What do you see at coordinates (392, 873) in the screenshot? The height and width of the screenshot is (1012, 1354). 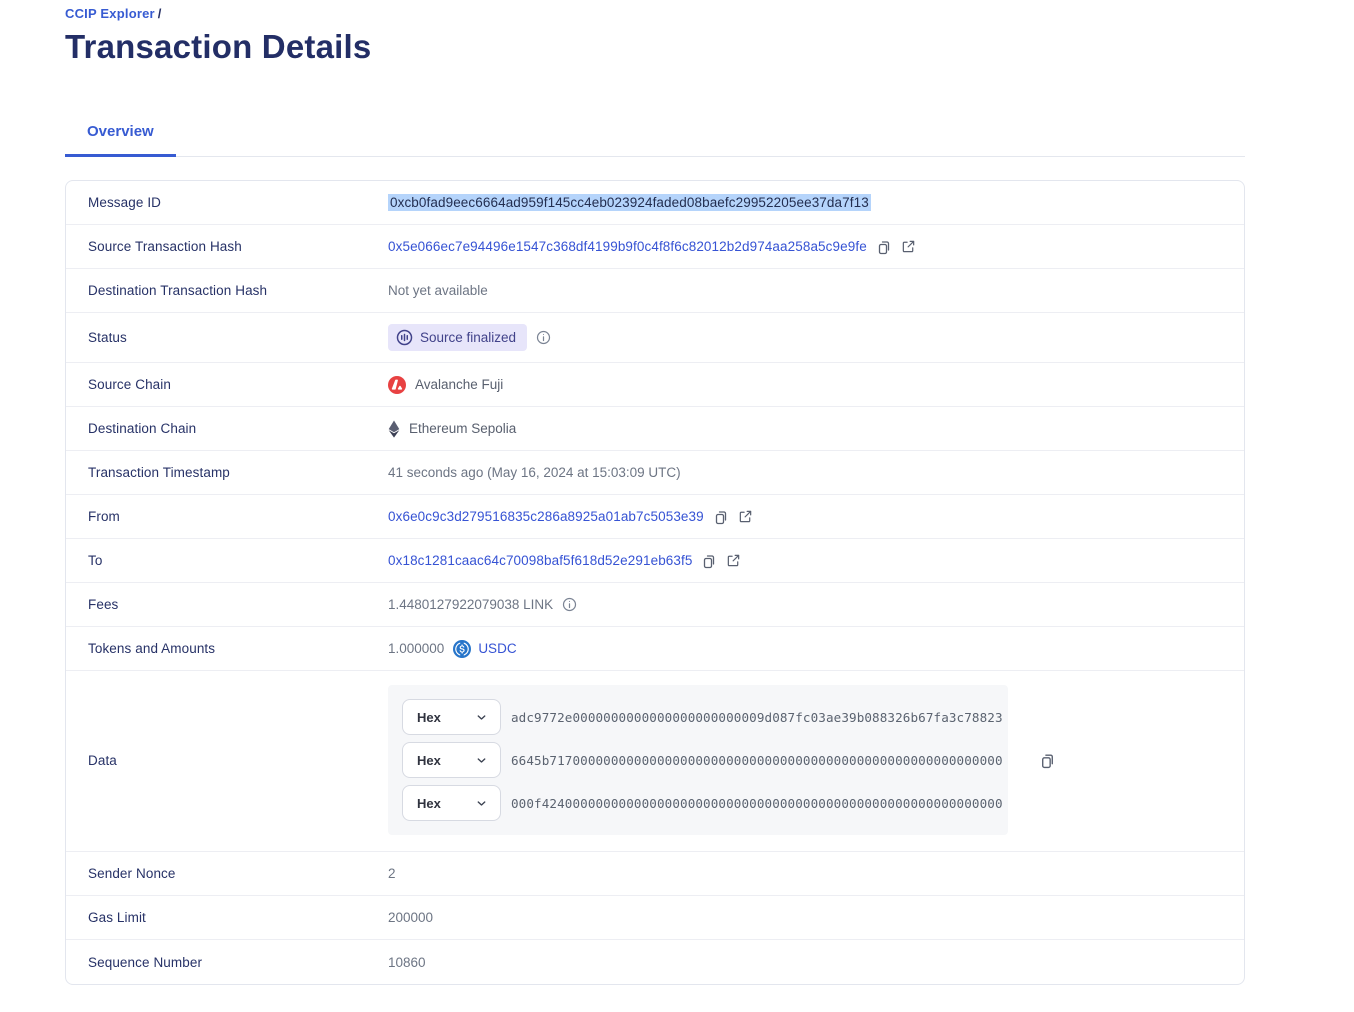 I see `sender-nonce-value: 2` at bounding box center [392, 873].